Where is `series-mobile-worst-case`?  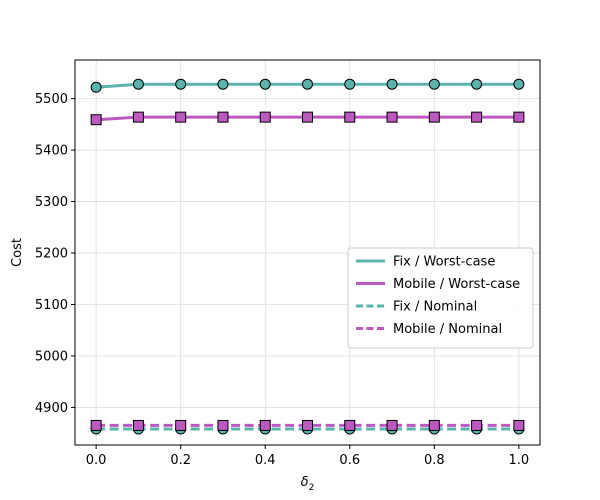 series-mobile-worst-case is located at coordinates (307, 118).